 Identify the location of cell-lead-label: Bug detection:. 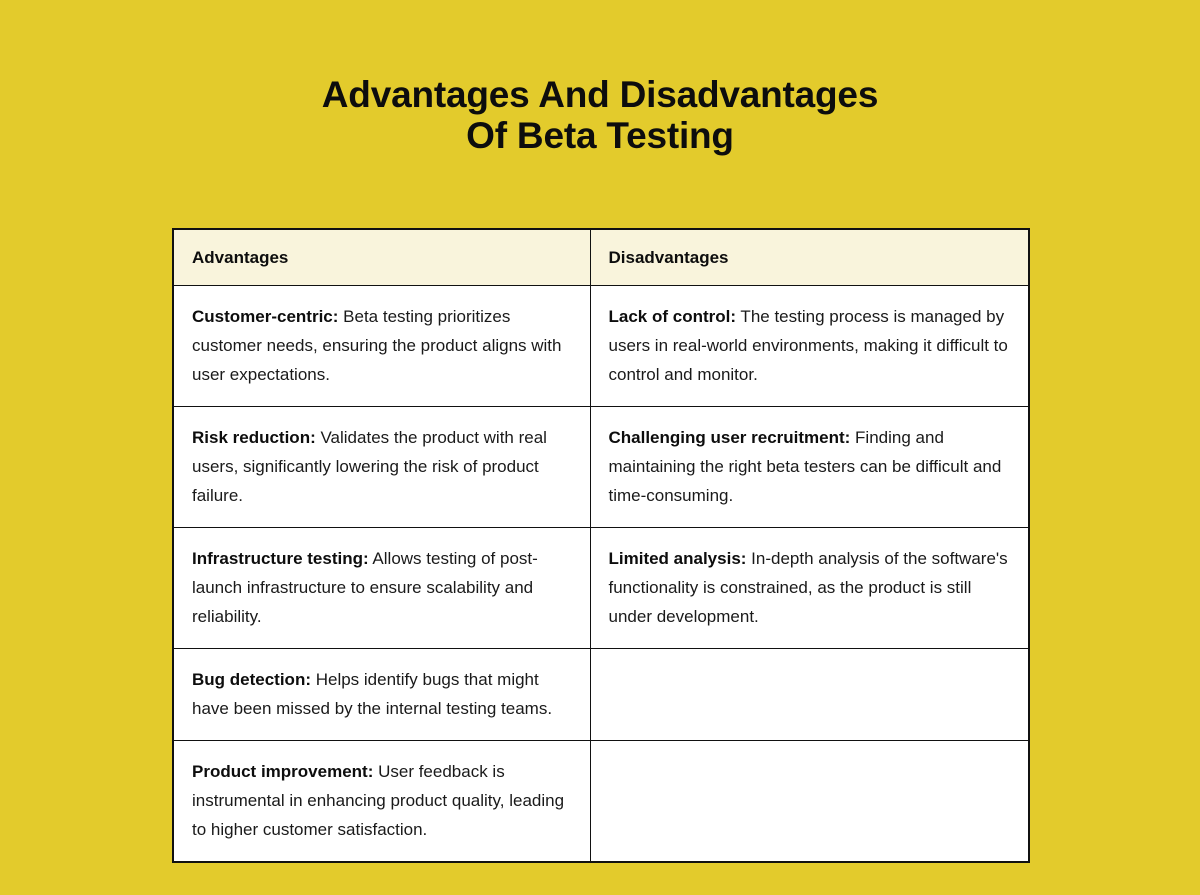
(251, 679).